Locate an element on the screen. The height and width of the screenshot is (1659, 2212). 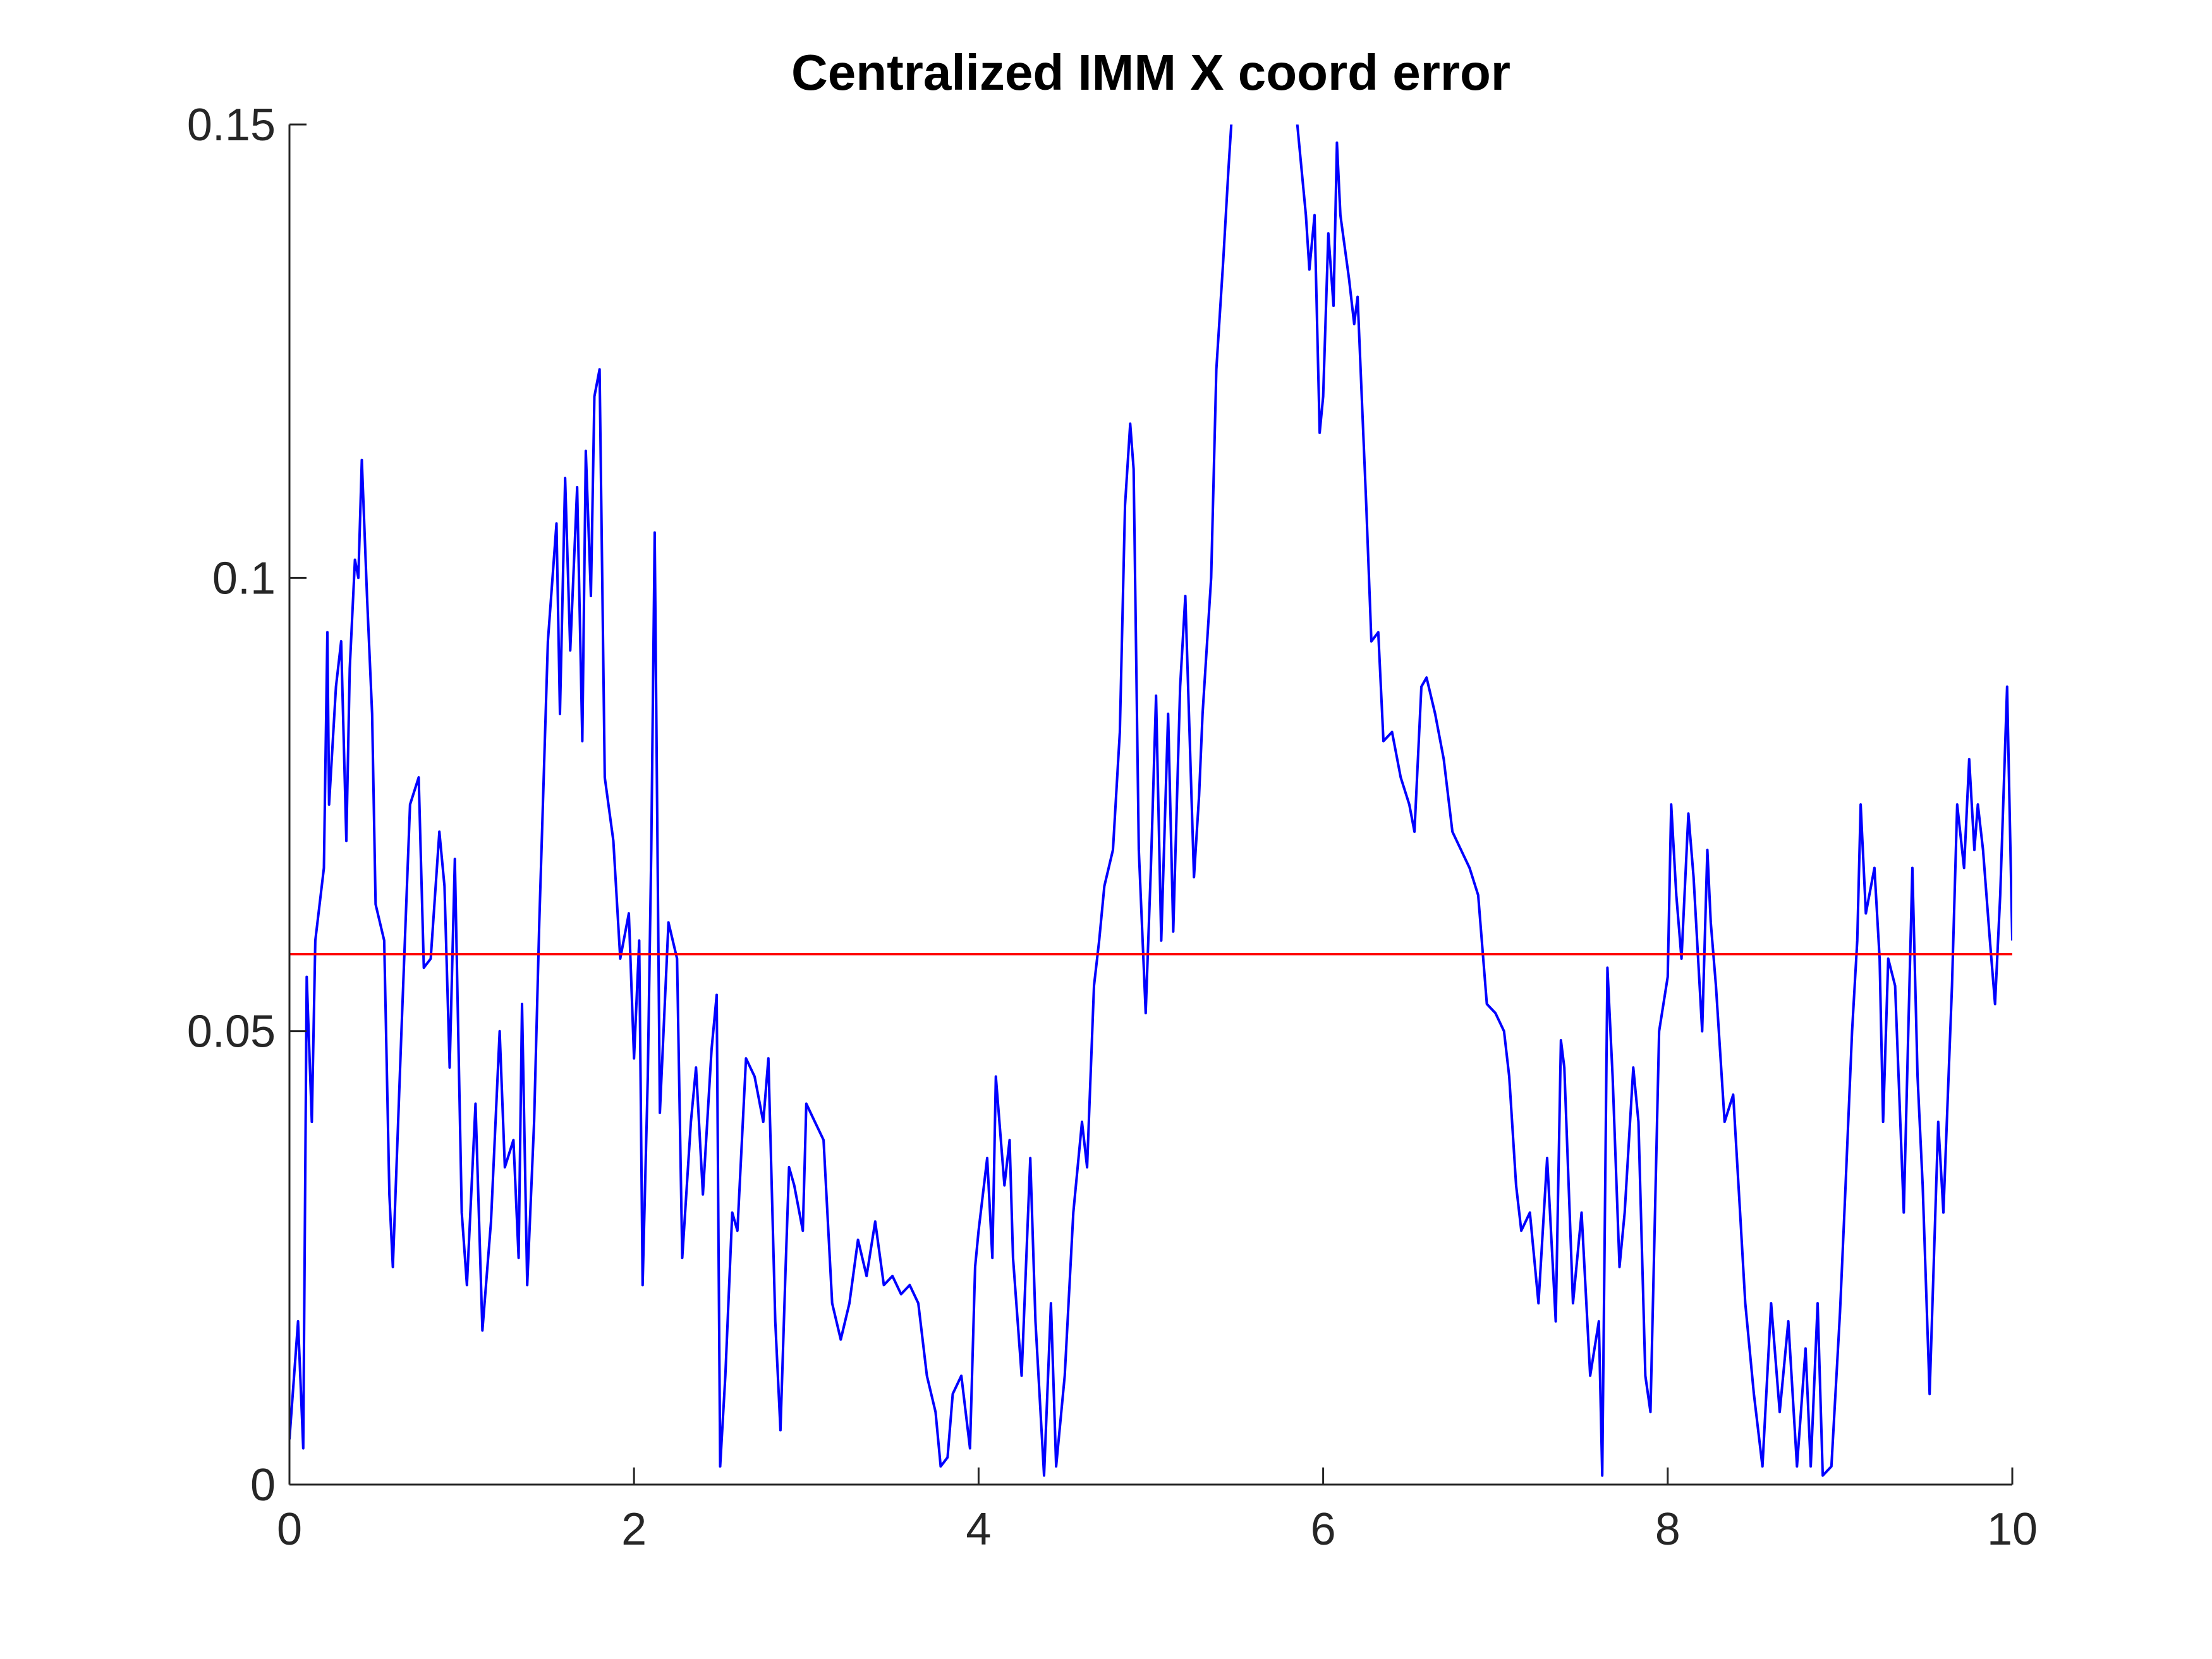
x-tick-label: 0 is located at coordinates (289, 1529).